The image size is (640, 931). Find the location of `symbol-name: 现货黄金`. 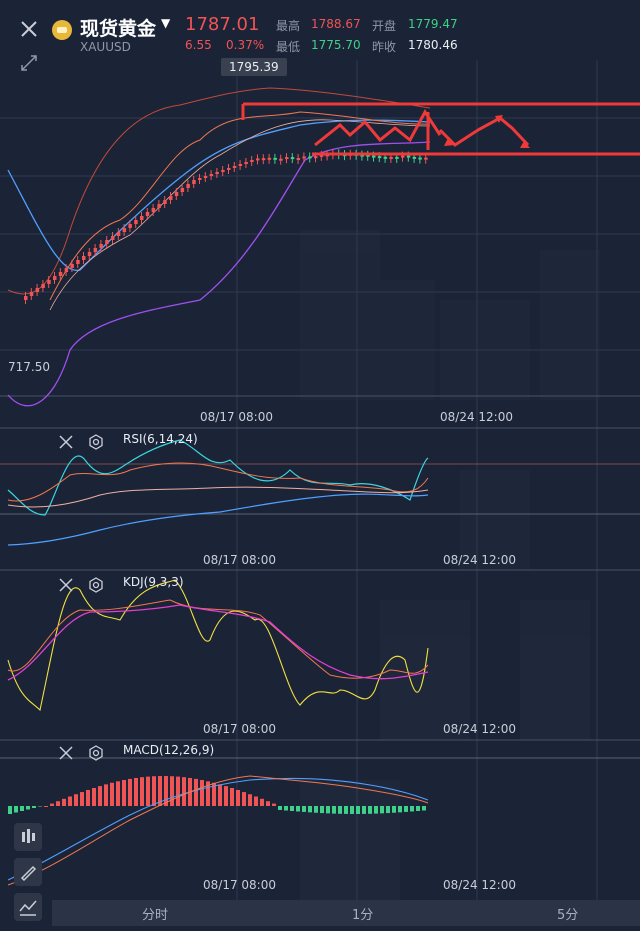

symbol-name: 现货黄金 is located at coordinates (118, 27).